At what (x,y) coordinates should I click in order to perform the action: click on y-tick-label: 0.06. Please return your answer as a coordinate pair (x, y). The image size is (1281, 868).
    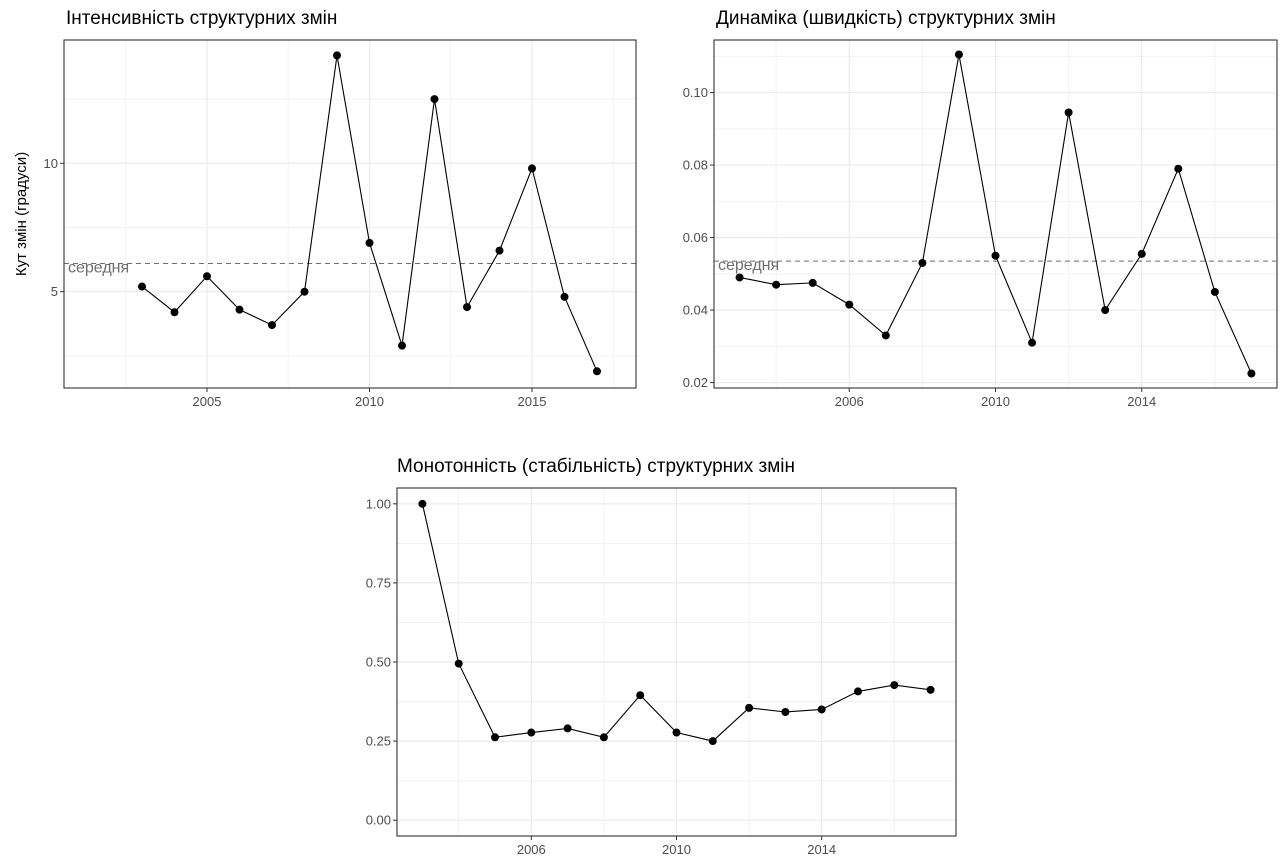
    Looking at the image, I should click on (695, 237).